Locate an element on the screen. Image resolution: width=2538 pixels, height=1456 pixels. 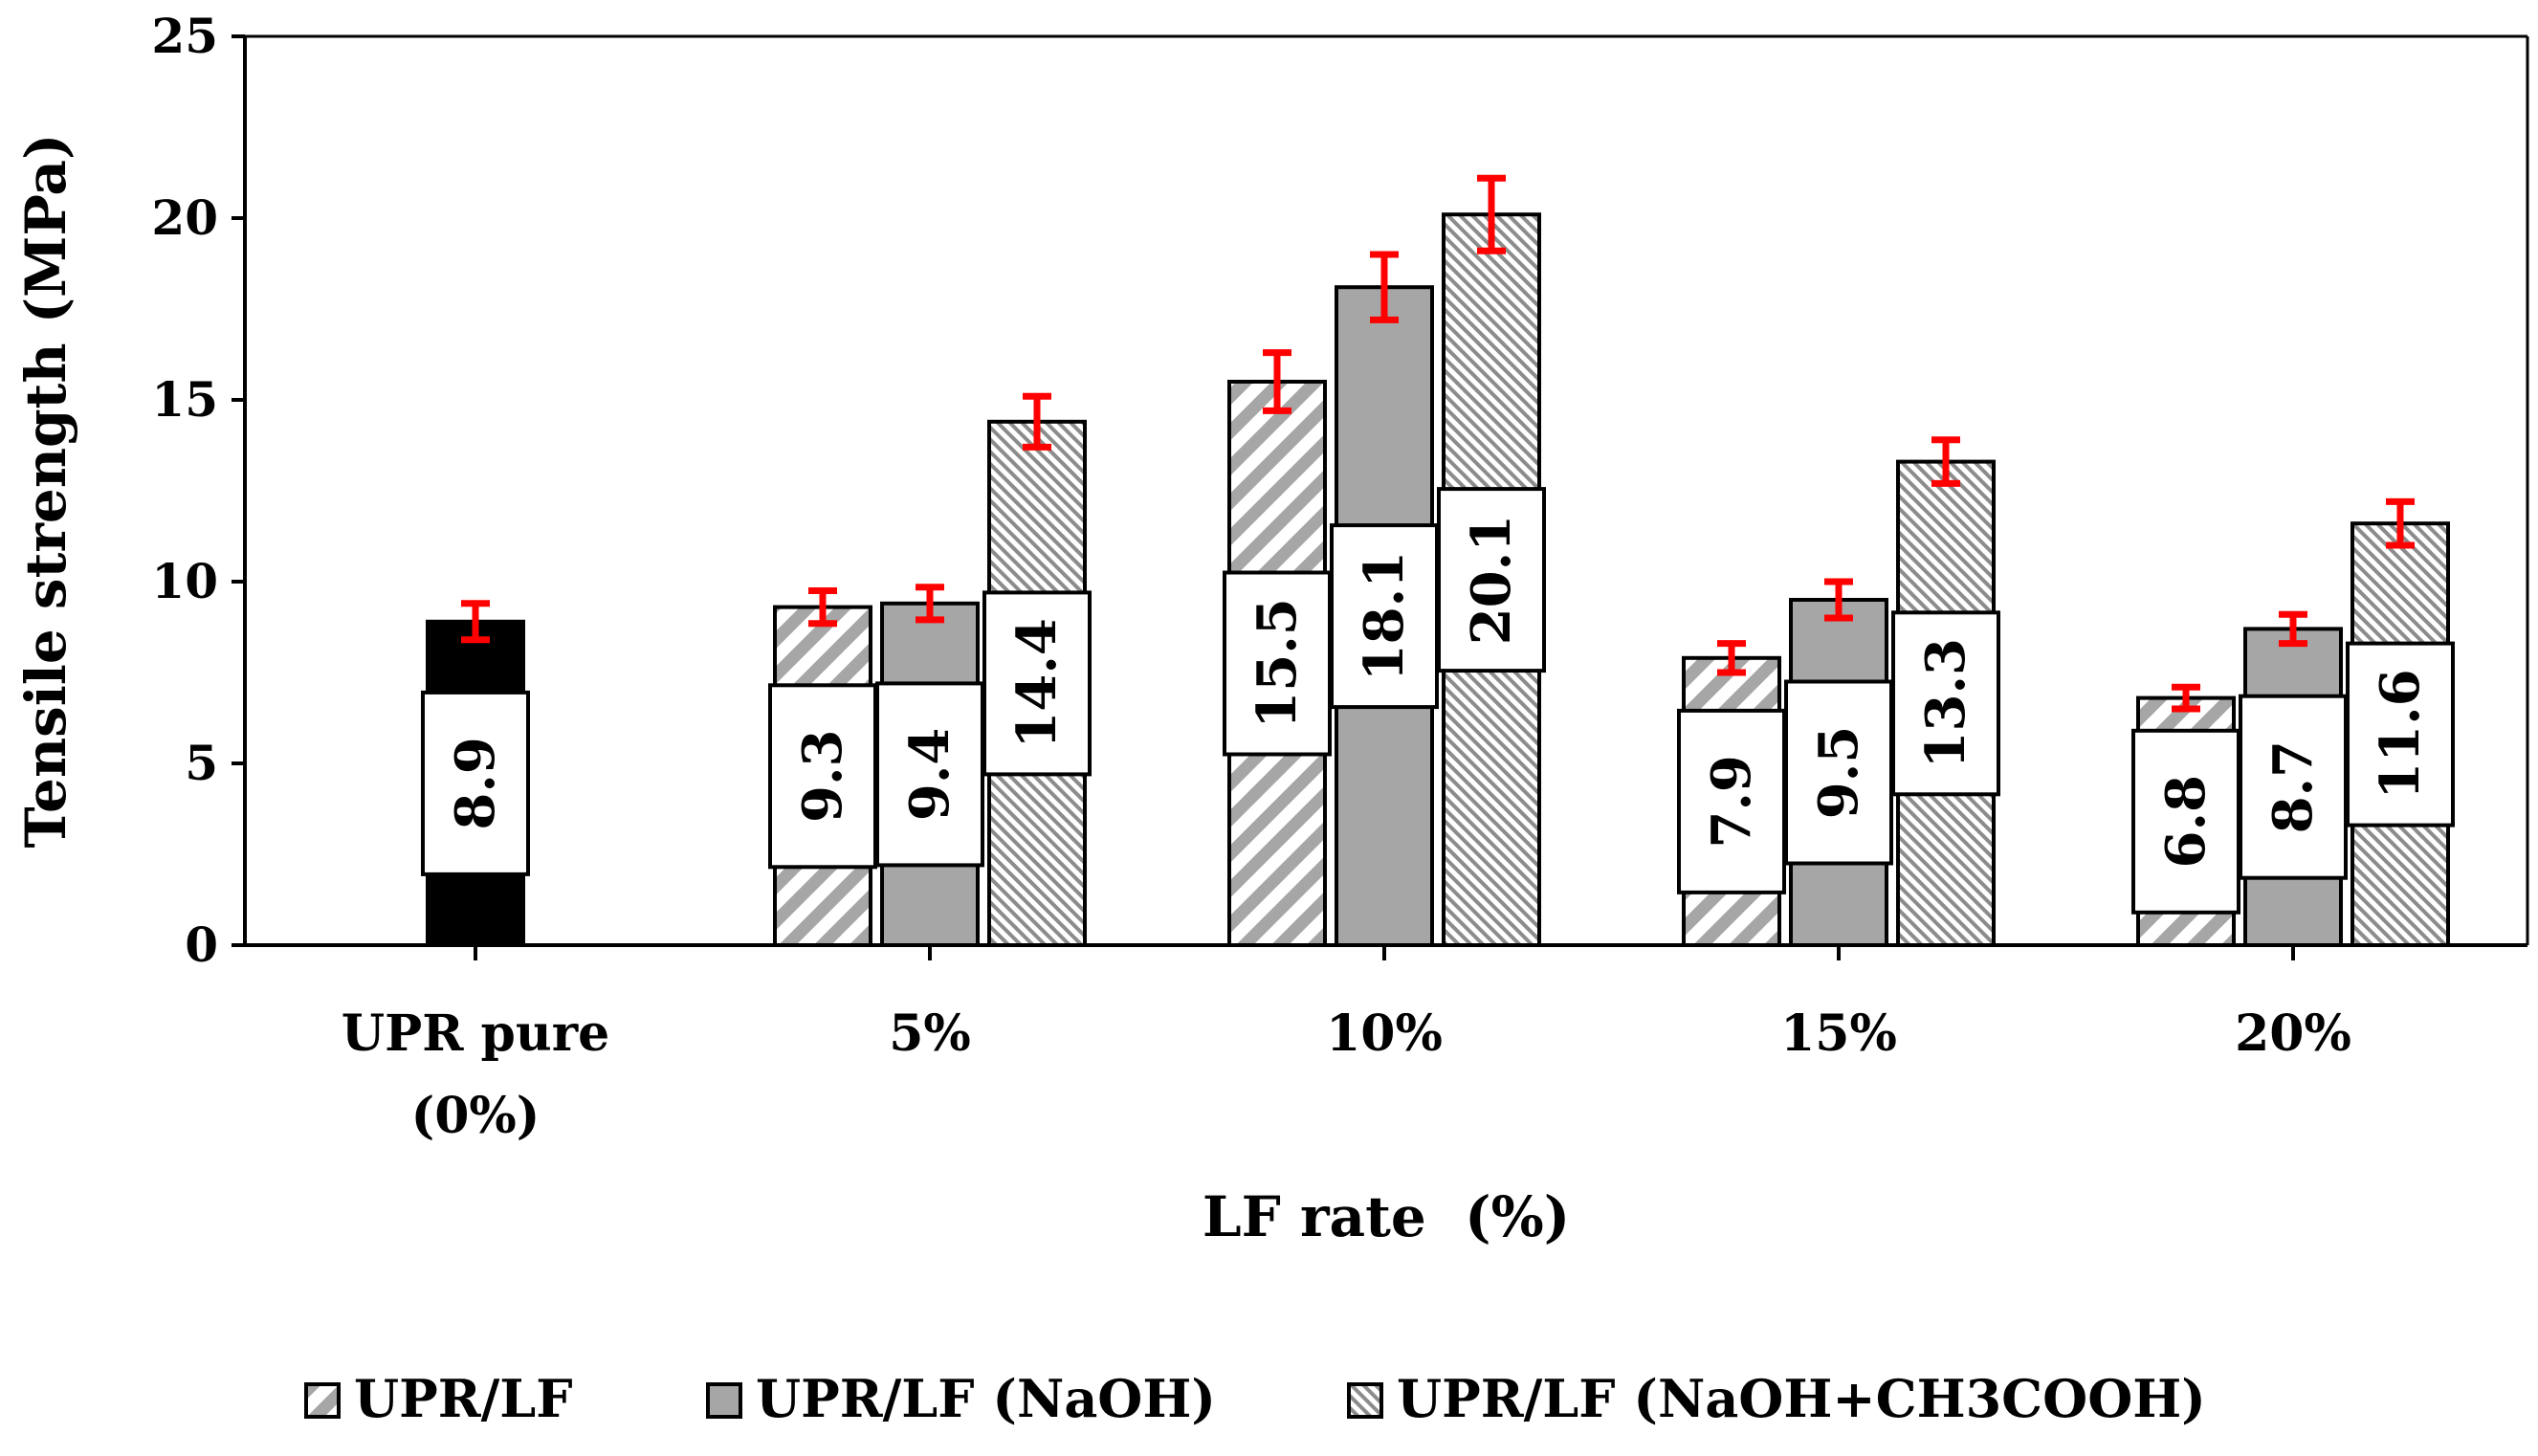
bar-upr-lf: 15.5 is located at coordinates (1277, 648).